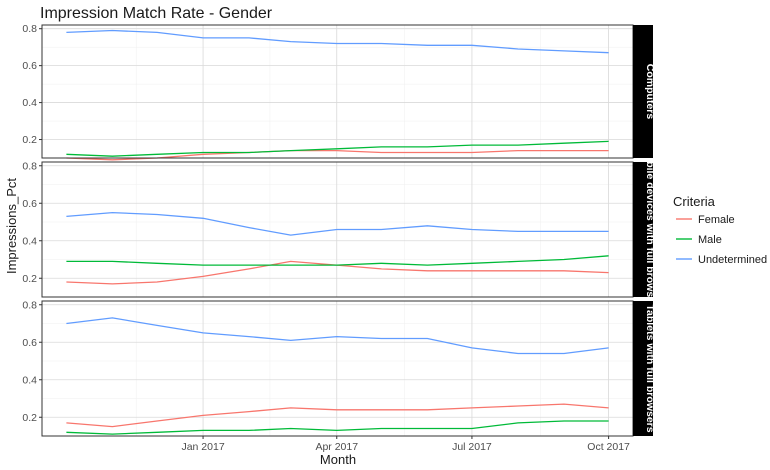  Describe the element at coordinates (720, 230) in the screenshot. I see `legend: Criteria Female Male Undetermined` at that location.